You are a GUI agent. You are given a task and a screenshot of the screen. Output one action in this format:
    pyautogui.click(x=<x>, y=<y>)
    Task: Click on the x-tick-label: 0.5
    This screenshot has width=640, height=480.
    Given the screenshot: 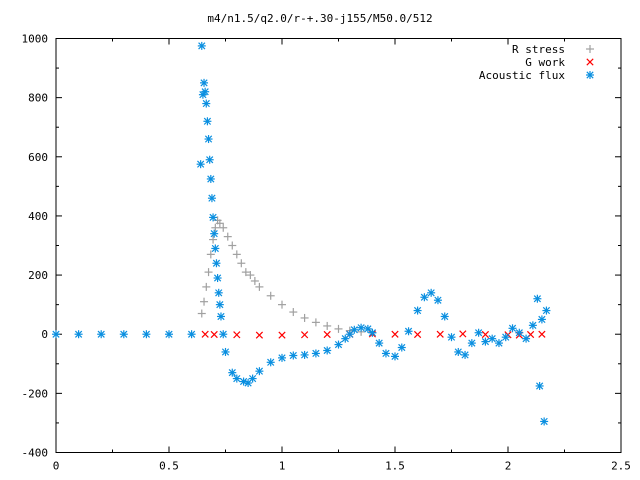 What is the action you would take?
    pyautogui.click(x=169, y=466)
    